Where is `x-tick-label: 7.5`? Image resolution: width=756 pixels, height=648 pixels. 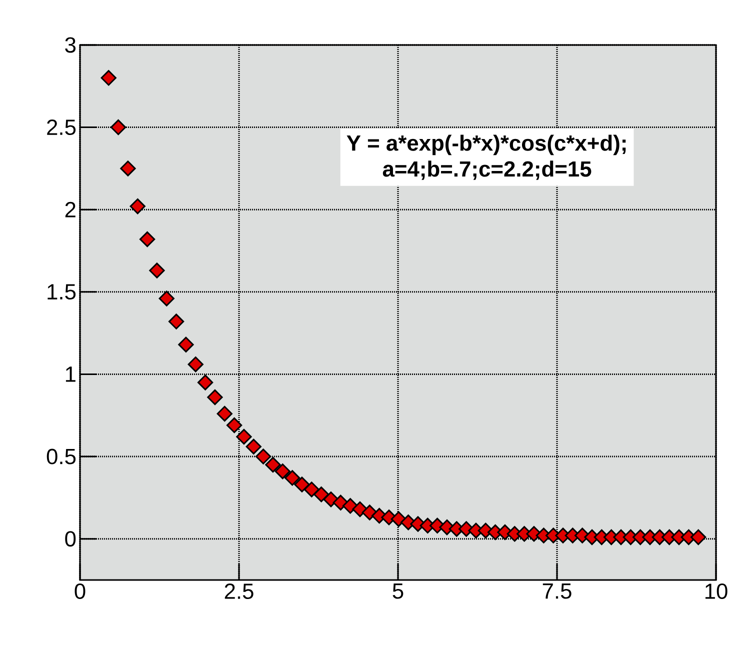
x-tick-label: 7.5 is located at coordinates (557, 591).